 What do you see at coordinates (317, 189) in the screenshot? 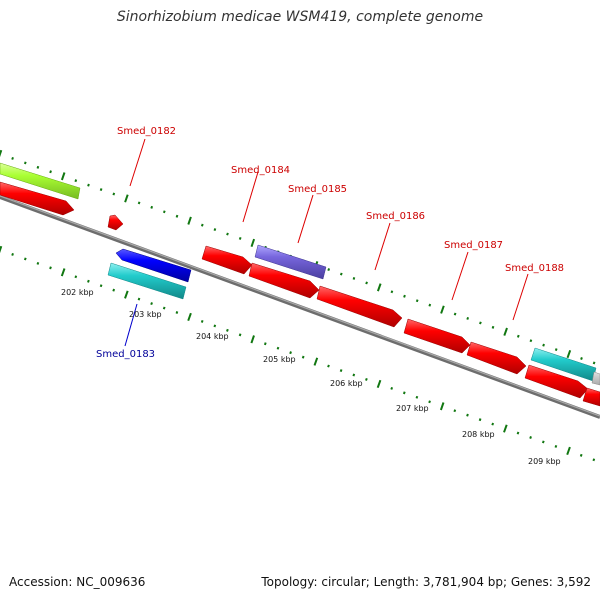
I see `gene-label-smed-0185: Smed_0185` at bounding box center [317, 189].